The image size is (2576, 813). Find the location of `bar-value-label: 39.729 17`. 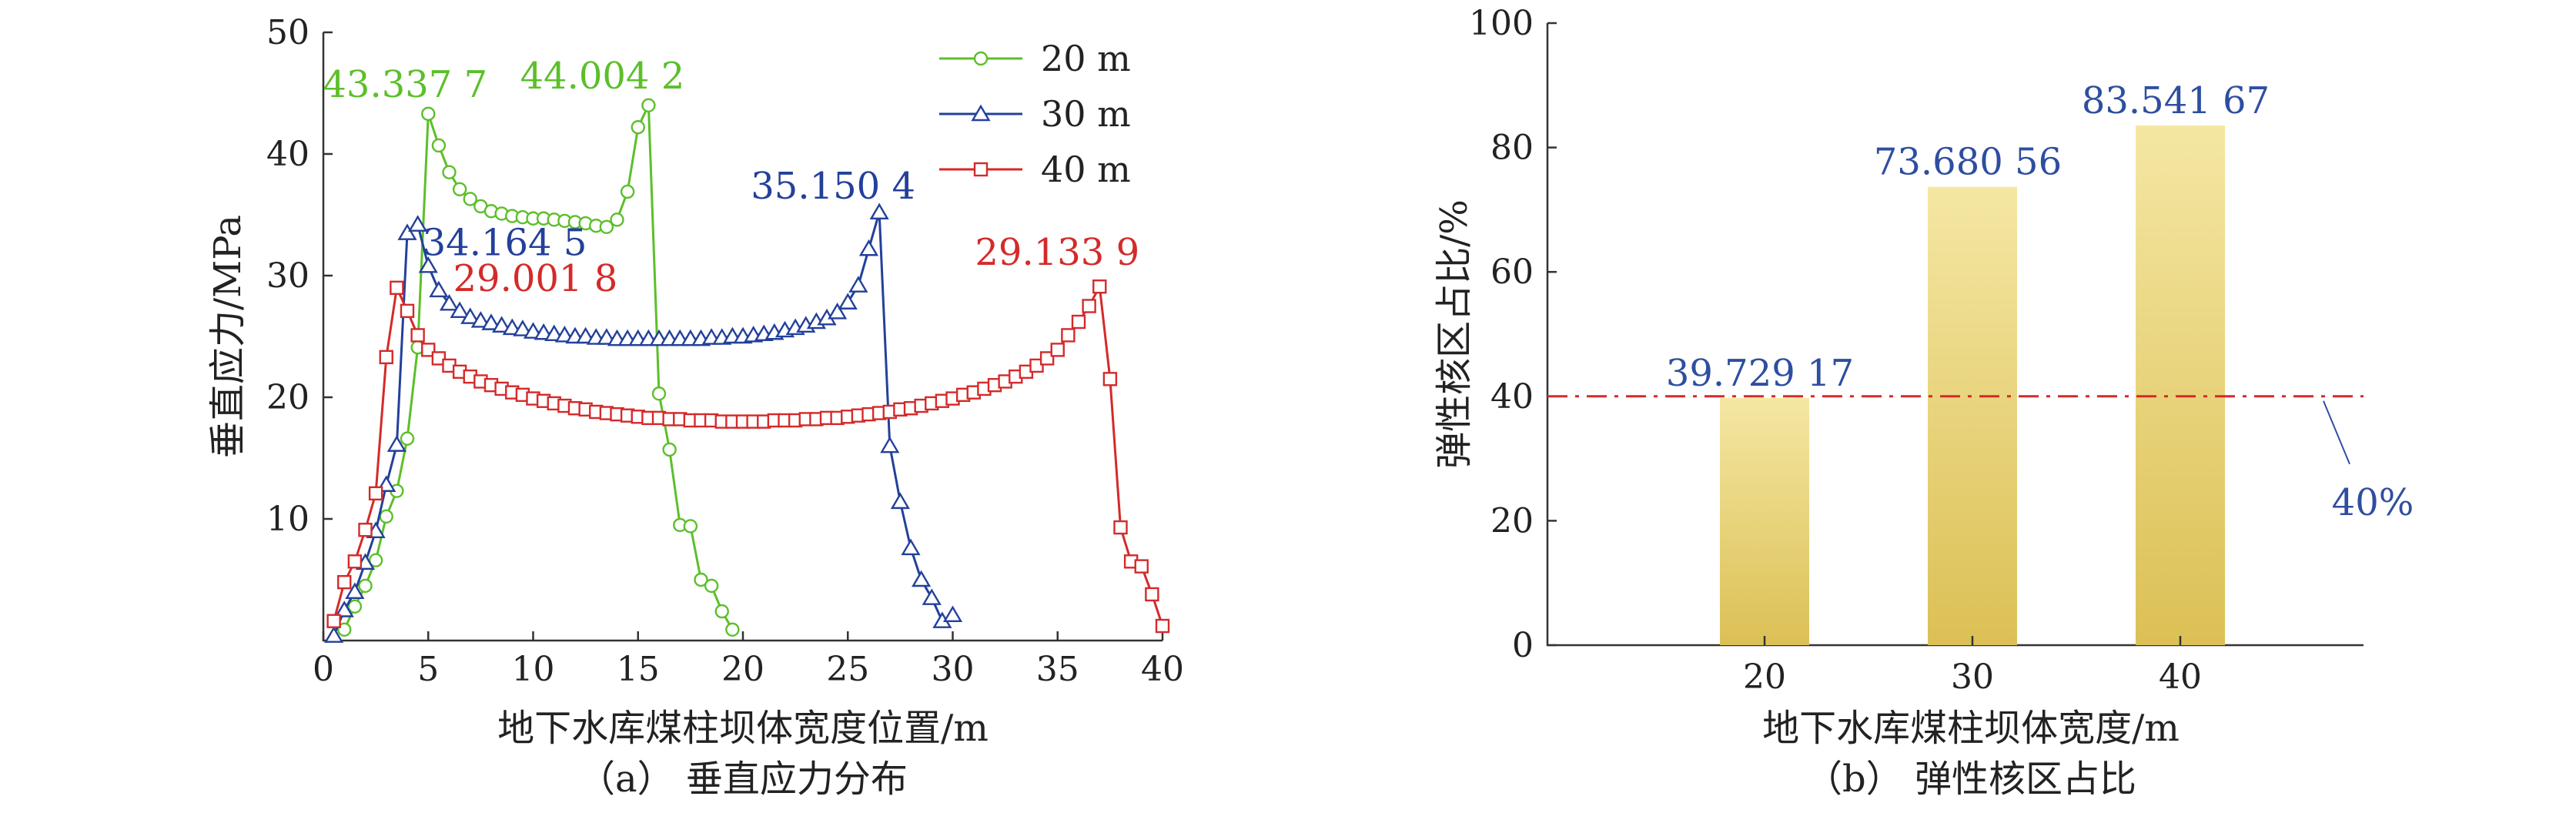

bar-value-label: 39.729 17 is located at coordinates (1760, 373).